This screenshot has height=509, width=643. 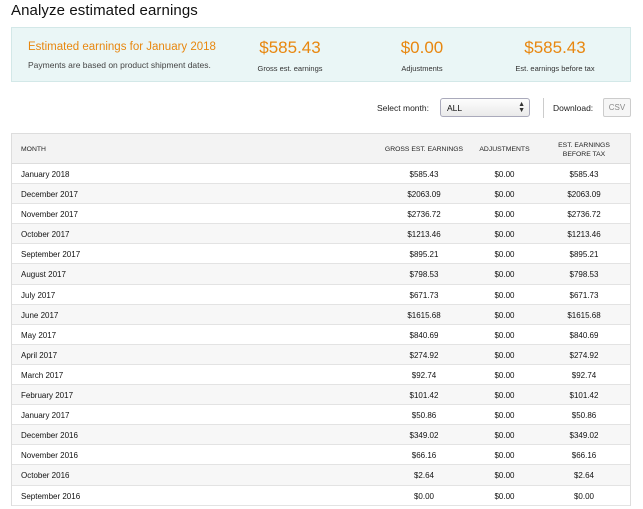 What do you see at coordinates (321, 375) in the screenshot?
I see `table-row: March 2017 $92.74 $0.00 $92.74` at bounding box center [321, 375].